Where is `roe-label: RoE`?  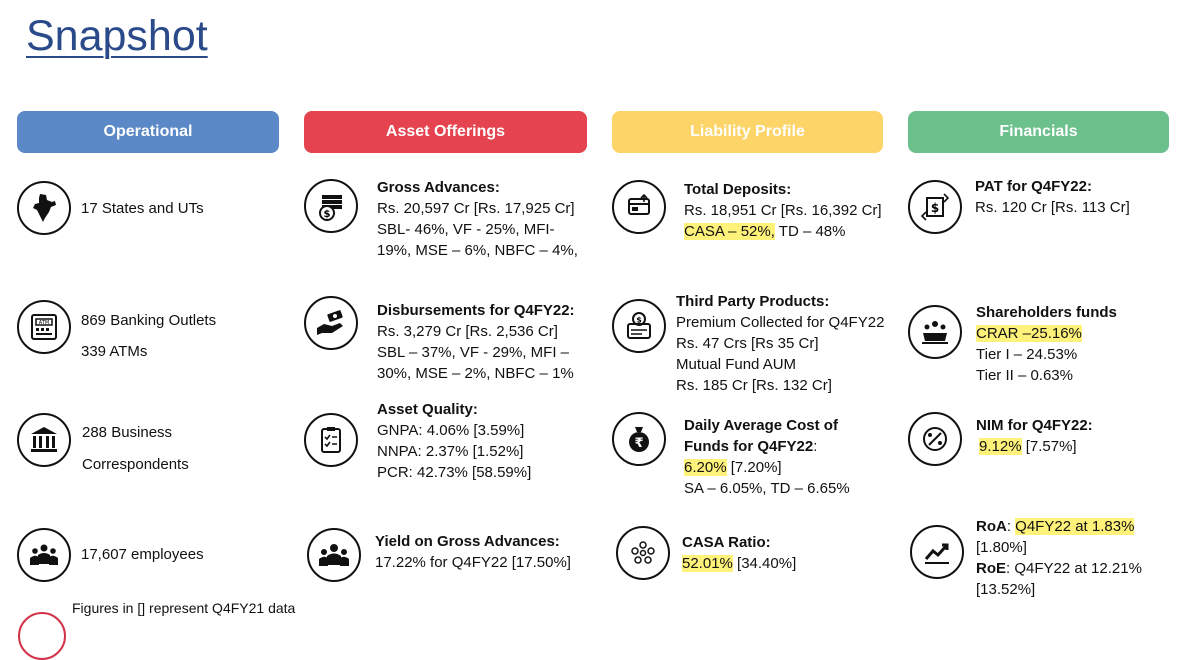 roe-label: RoE is located at coordinates (991, 568).